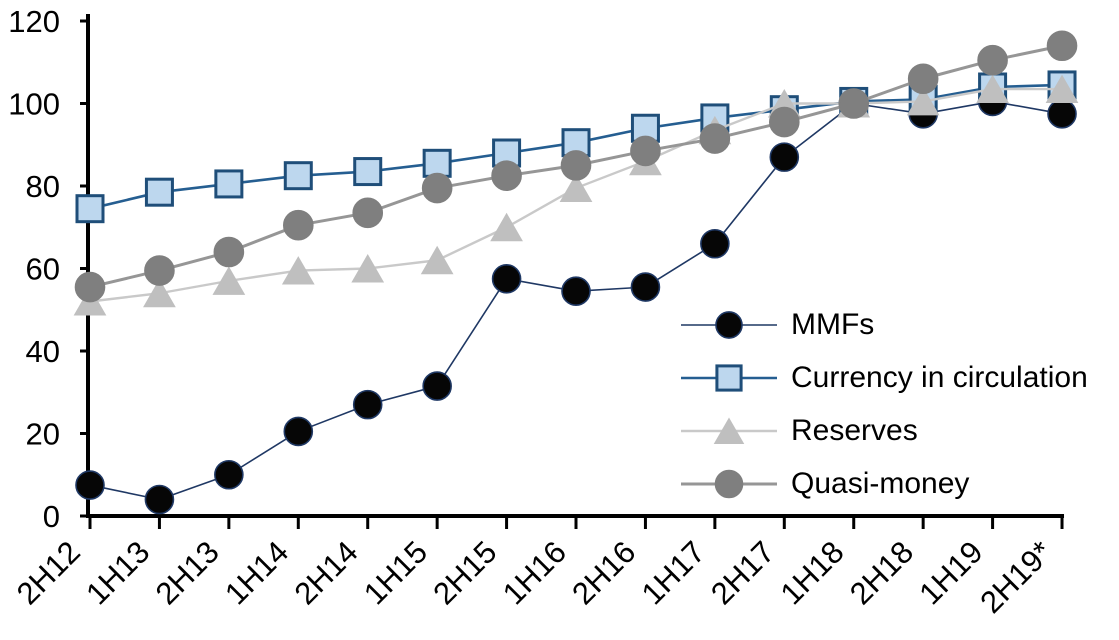 The image size is (1119, 640). I want to click on legend-label-mmfs: MMFs, so click(833, 324).